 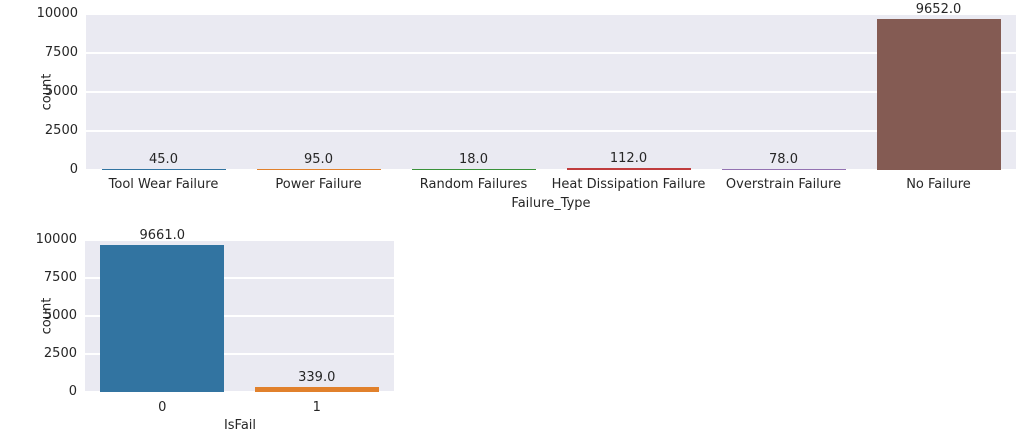 I want to click on bar-heat-dissipation-failure, so click(x=628, y=169).